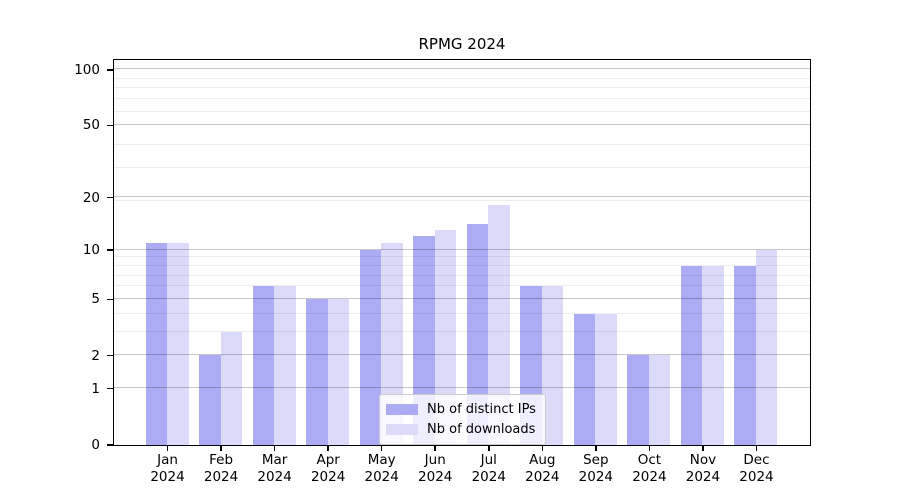 This screenshot has height=500, width=900. I want to click on bar-downloads-jan, so click(178, 343).